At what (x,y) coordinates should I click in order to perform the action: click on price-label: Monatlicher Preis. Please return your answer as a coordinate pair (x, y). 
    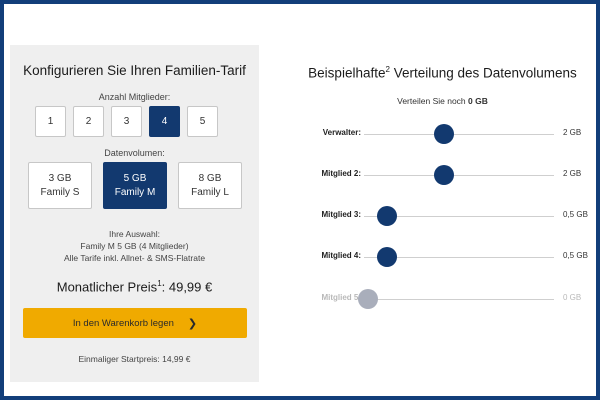
    Looking at the image, I should click on (107, 287).